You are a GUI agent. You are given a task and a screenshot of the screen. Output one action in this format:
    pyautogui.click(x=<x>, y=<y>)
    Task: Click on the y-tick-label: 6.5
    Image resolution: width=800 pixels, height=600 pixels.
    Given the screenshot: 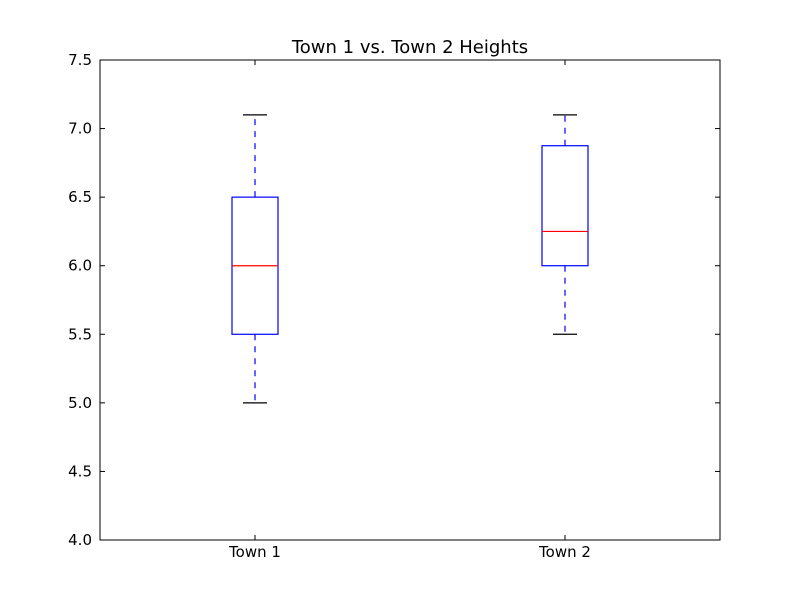 What is the action you would take?
    pyautogui.click(x=80, y=197)
    